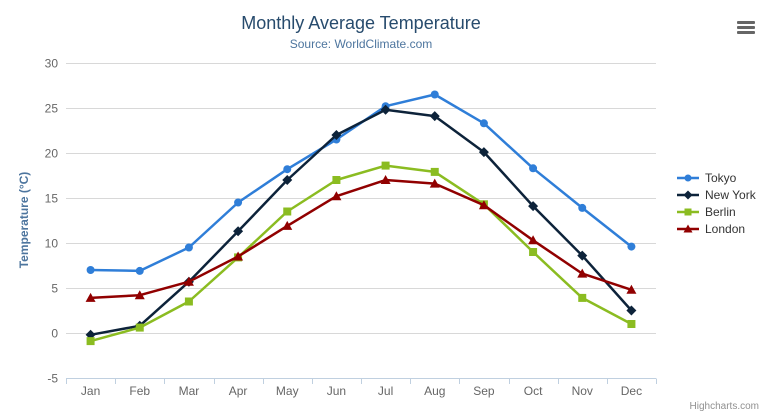 The height and width of the screenshot is (416, 769). What do you see at coordinates (188, 301) in the screenshot?
I see `data-point-berlin-mar` at bounding box center [188, 301].